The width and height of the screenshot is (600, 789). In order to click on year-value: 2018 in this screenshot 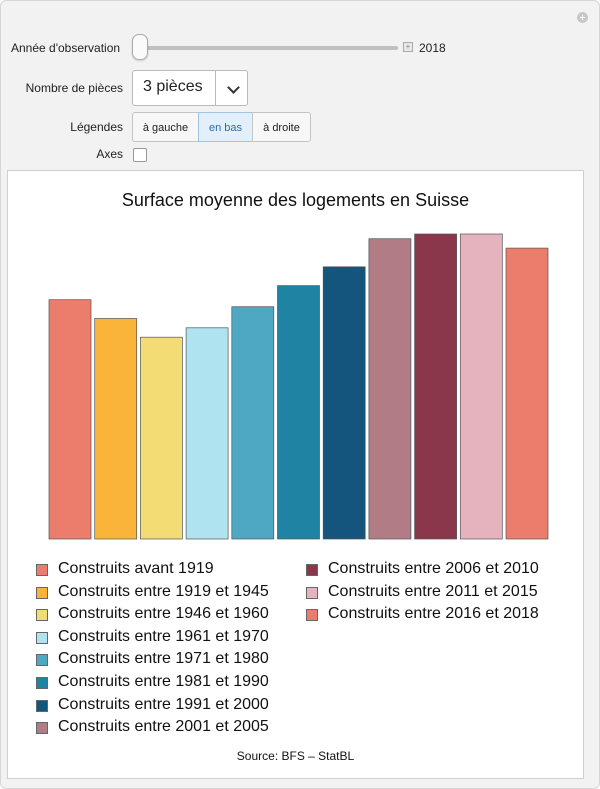, I will do `click(432, 48)`.